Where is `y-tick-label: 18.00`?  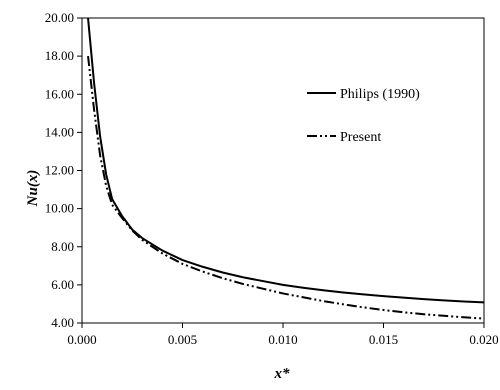 y-tick-label: 18.00 is located at coordinates (59, 55).